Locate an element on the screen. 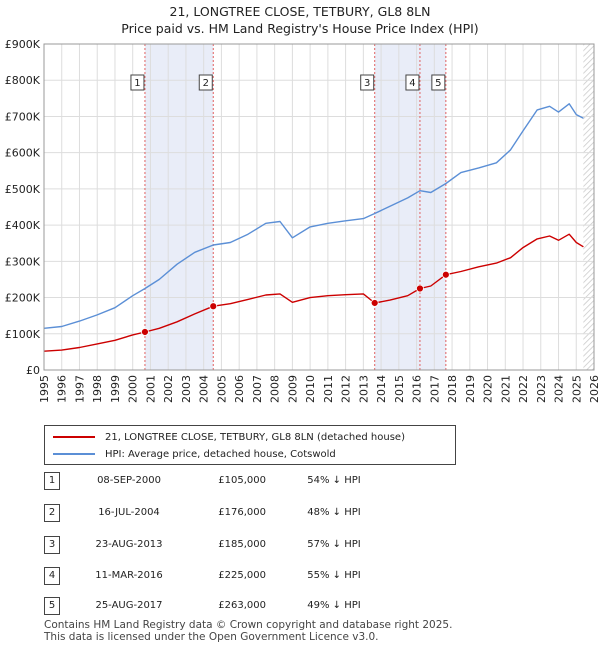 This screenshot has width=600, height=650. annotation-label: 1 is located at coordinates (137, 83).